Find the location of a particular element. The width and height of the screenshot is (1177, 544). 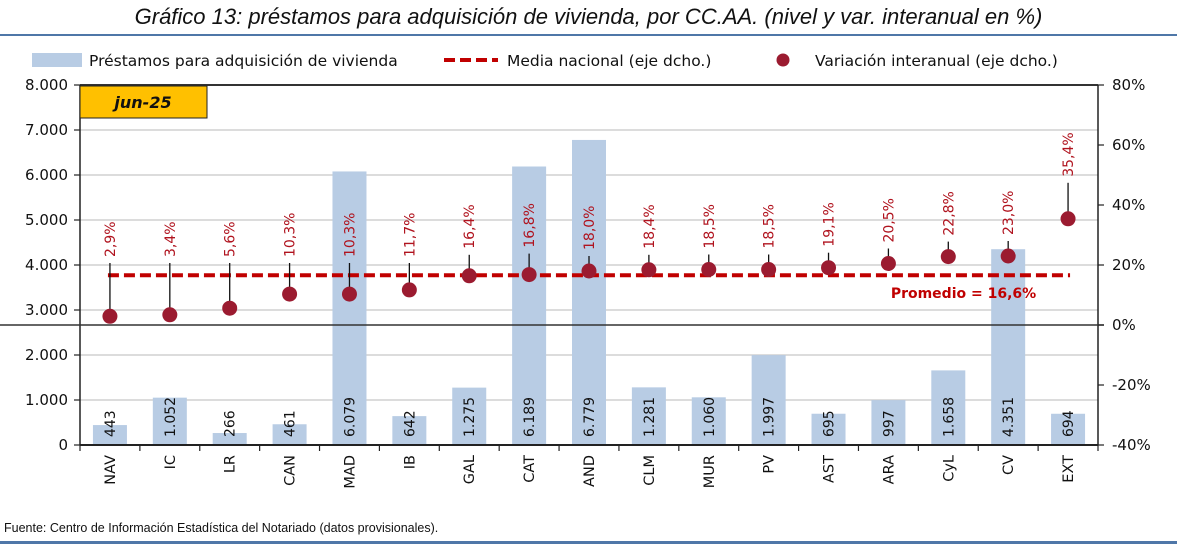

variation-point-mad is located at coordinates (349, 294).